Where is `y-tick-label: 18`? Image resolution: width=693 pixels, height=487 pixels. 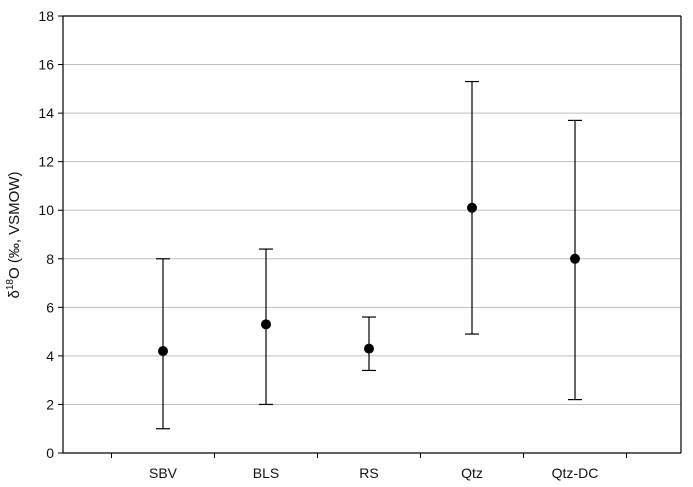 y-tick-label: 18 is located at coordinates (46, 16).